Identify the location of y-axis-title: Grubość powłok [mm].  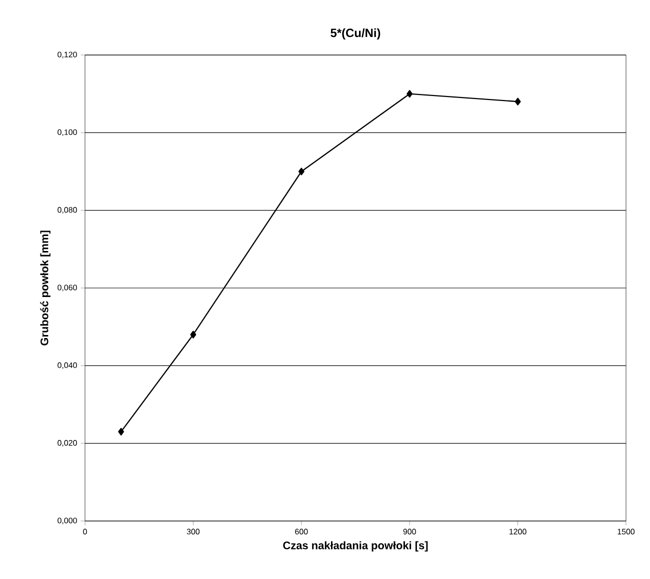
(45, 288).